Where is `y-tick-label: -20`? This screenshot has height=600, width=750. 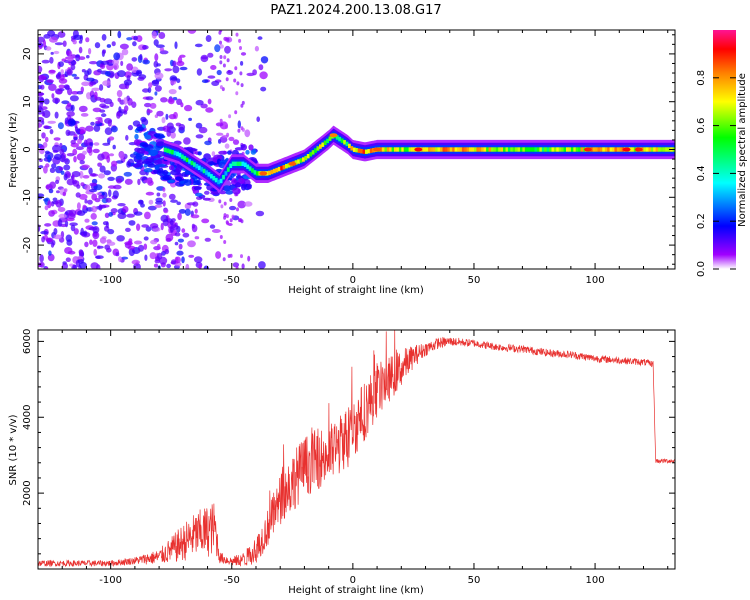 y-tick-label: -20 is located at coordinates (27, 245).